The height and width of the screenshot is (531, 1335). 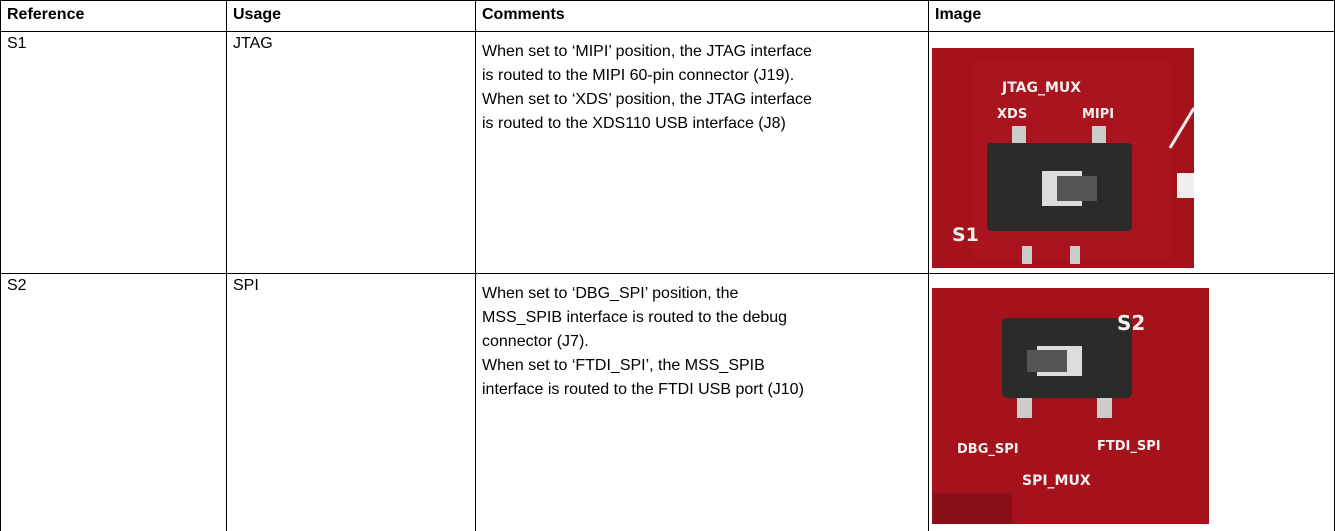 I want to click on comment-line: When set to ‘FTDI_SPI’, the MSS_SPIB, so click(x=623, y=365).